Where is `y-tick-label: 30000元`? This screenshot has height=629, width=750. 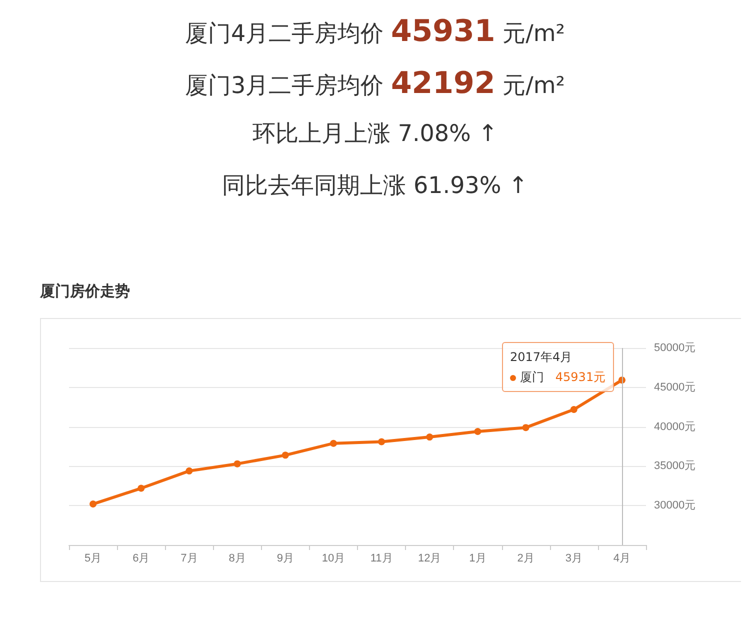
y-tick-label: 30000元 is located at coordinates (675, 506).